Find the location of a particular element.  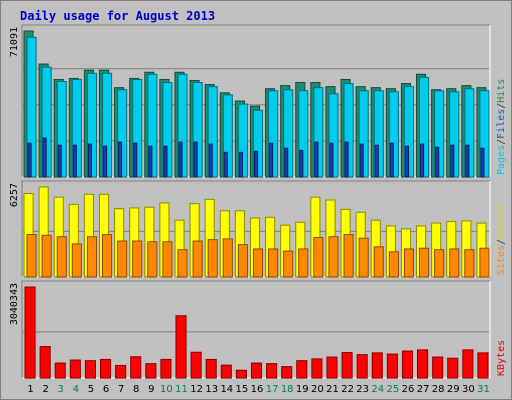

x-tick-label: 5 is located at coordinates (91, 389).